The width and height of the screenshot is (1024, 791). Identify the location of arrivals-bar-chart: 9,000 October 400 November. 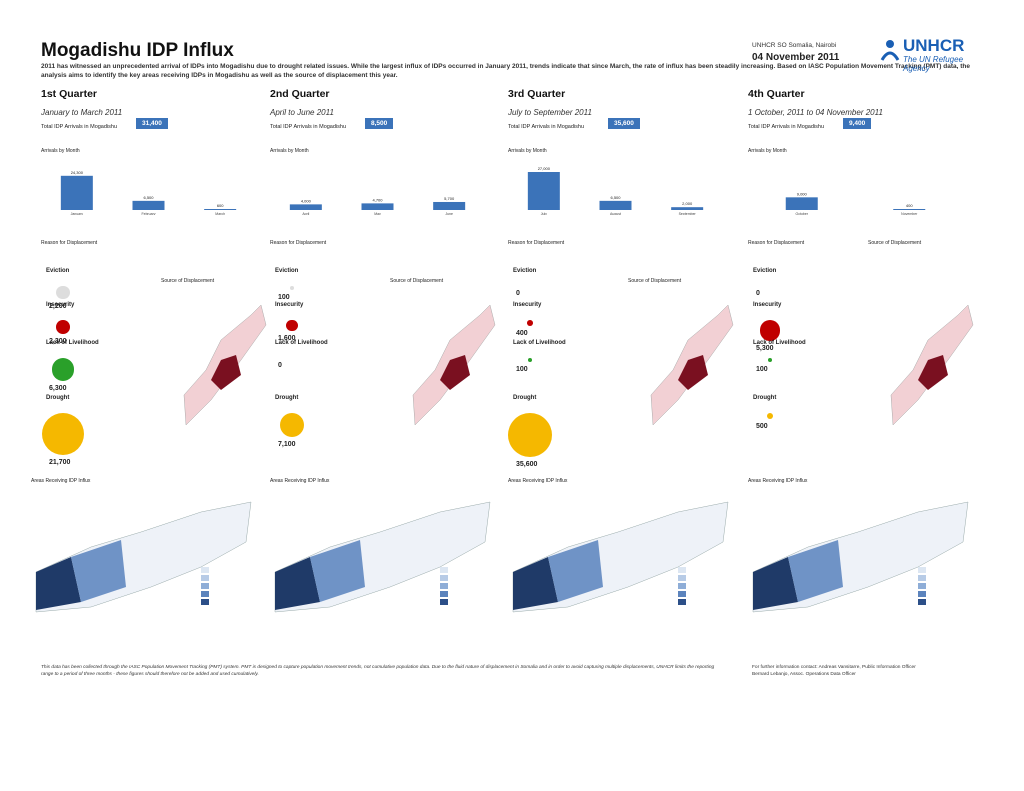
(855, 203).